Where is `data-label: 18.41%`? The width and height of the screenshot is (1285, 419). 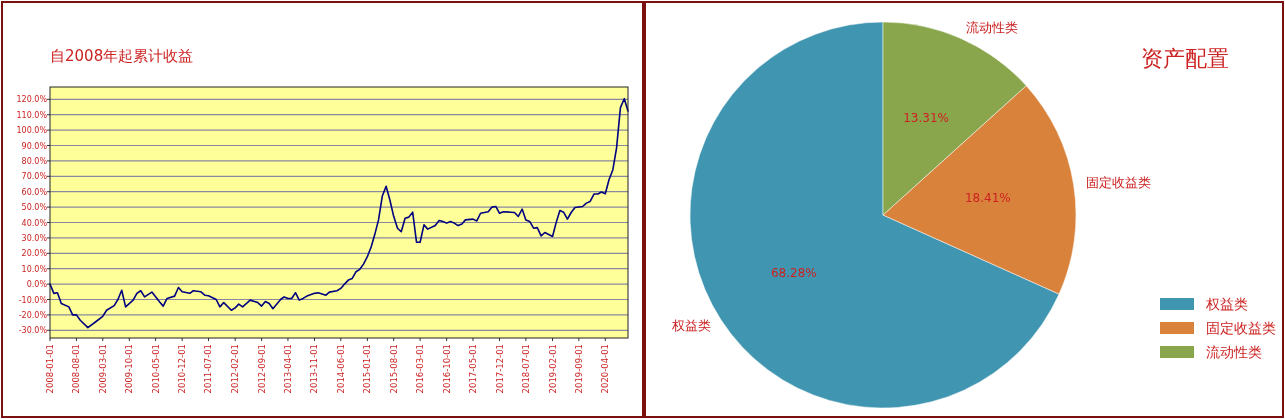
data-label: 18.41% is located at coordinates (987, 198).